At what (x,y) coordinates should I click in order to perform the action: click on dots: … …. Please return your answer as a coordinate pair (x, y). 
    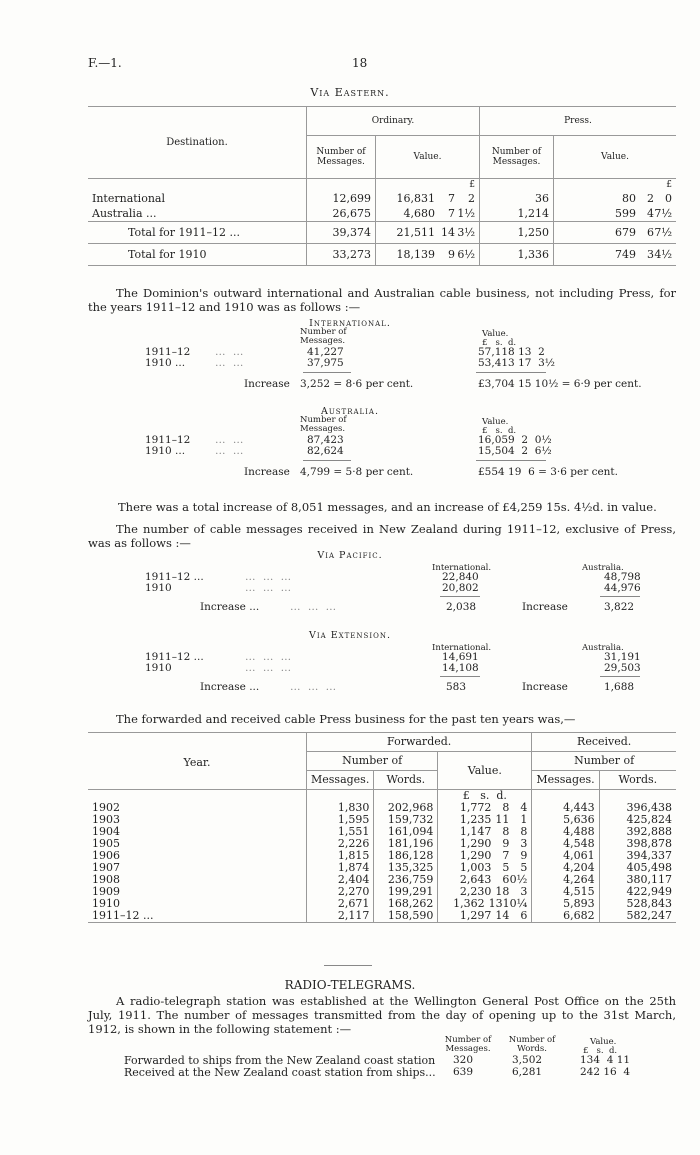
    Looking at the image, I should click on (230, 363).